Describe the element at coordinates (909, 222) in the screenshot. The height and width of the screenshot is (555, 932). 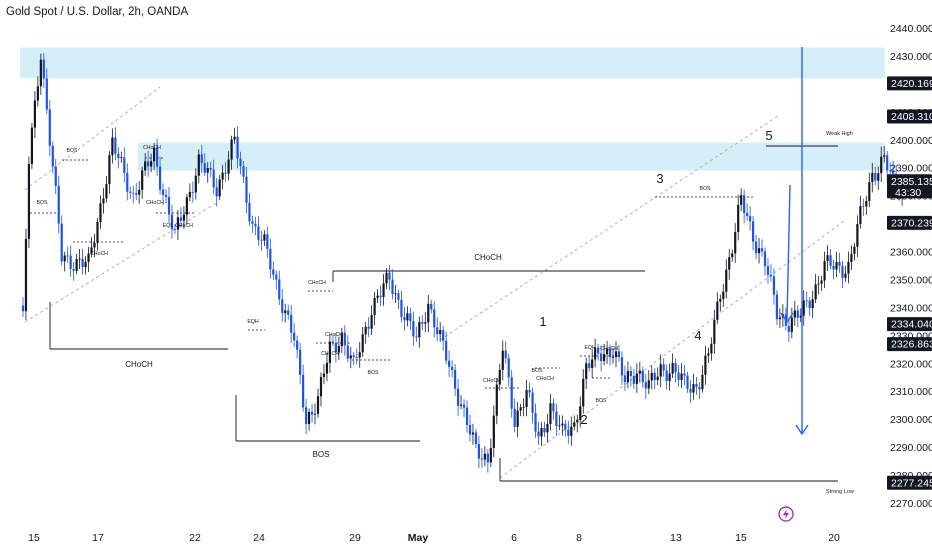
I see `price-tag: 2370.239` at that location.